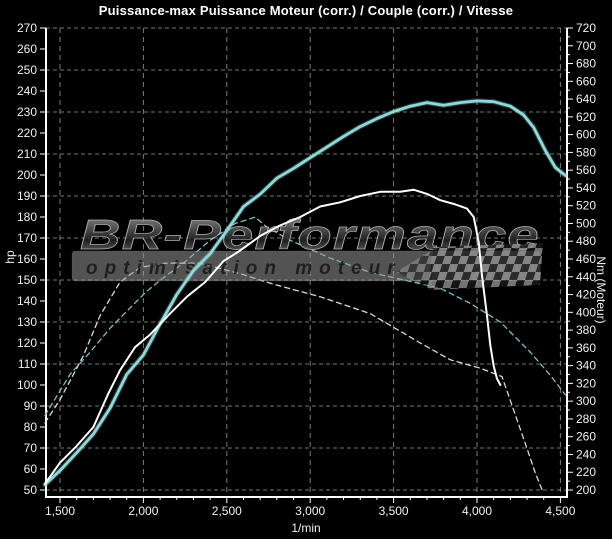  What do you see at coordinates (586, 170) in the screenshot?
I see `svg-text: 560` at bounding box center [586, 170].